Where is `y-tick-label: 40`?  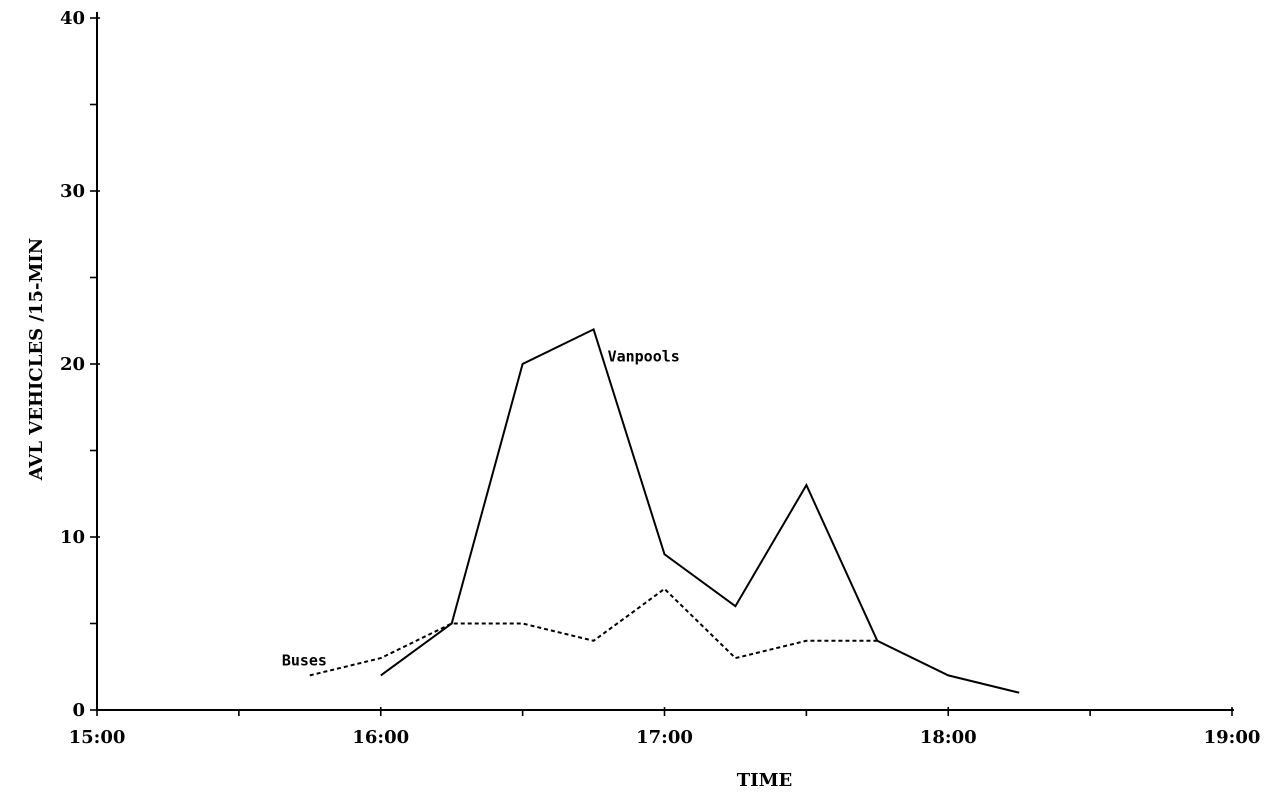 y-tick-label: 40 is located at coordinates (72, 18).